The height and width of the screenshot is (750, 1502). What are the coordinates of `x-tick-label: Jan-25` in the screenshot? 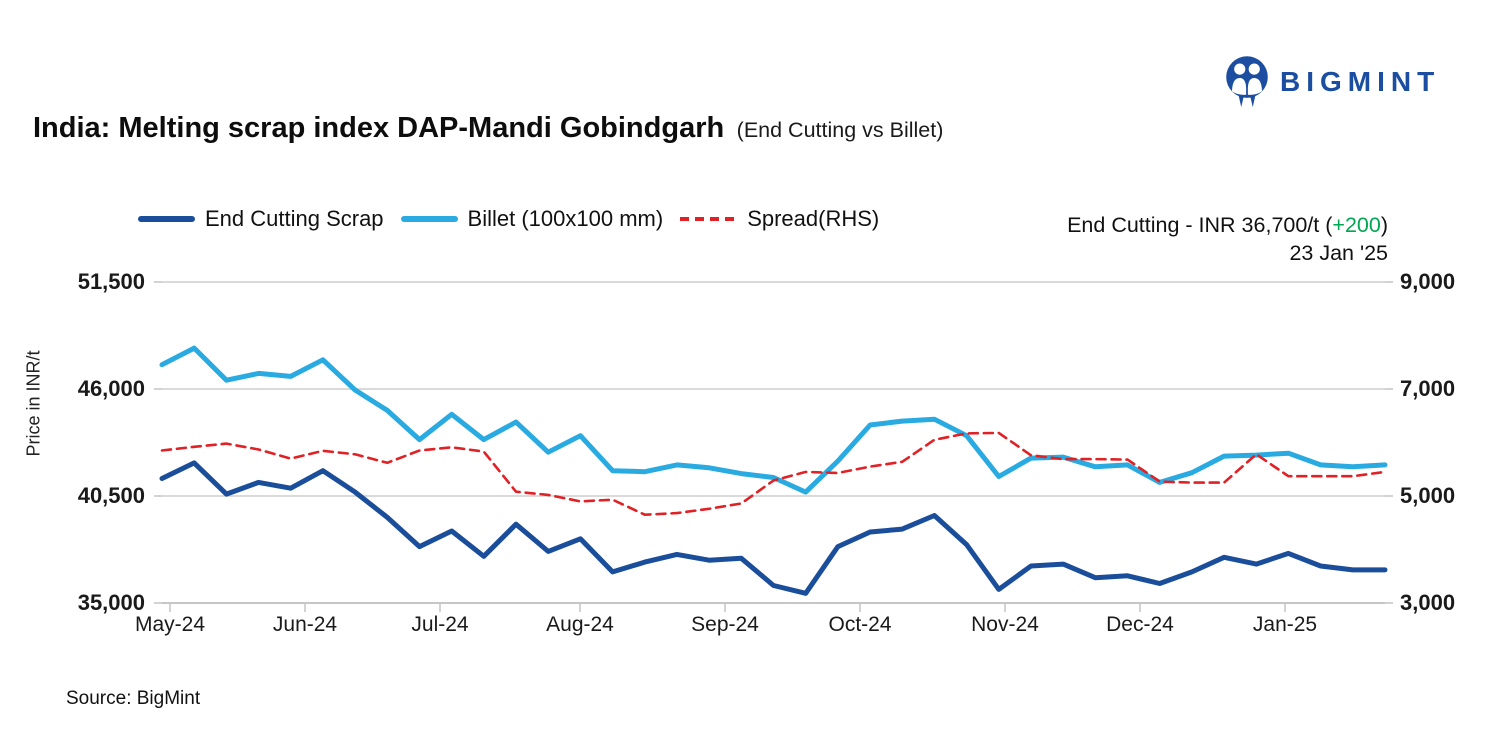 It's located at (1285, 624).